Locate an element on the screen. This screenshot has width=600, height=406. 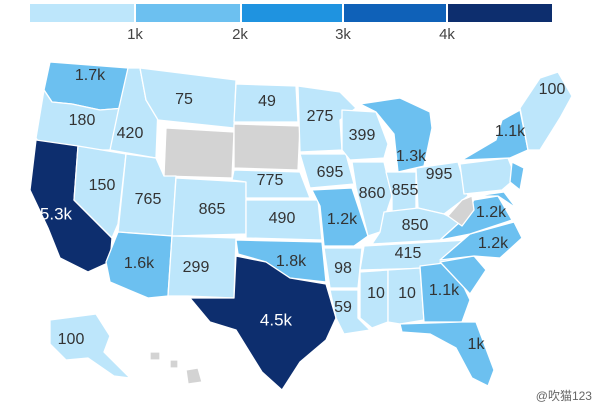
state-hi is located at coordinates (176, 368).